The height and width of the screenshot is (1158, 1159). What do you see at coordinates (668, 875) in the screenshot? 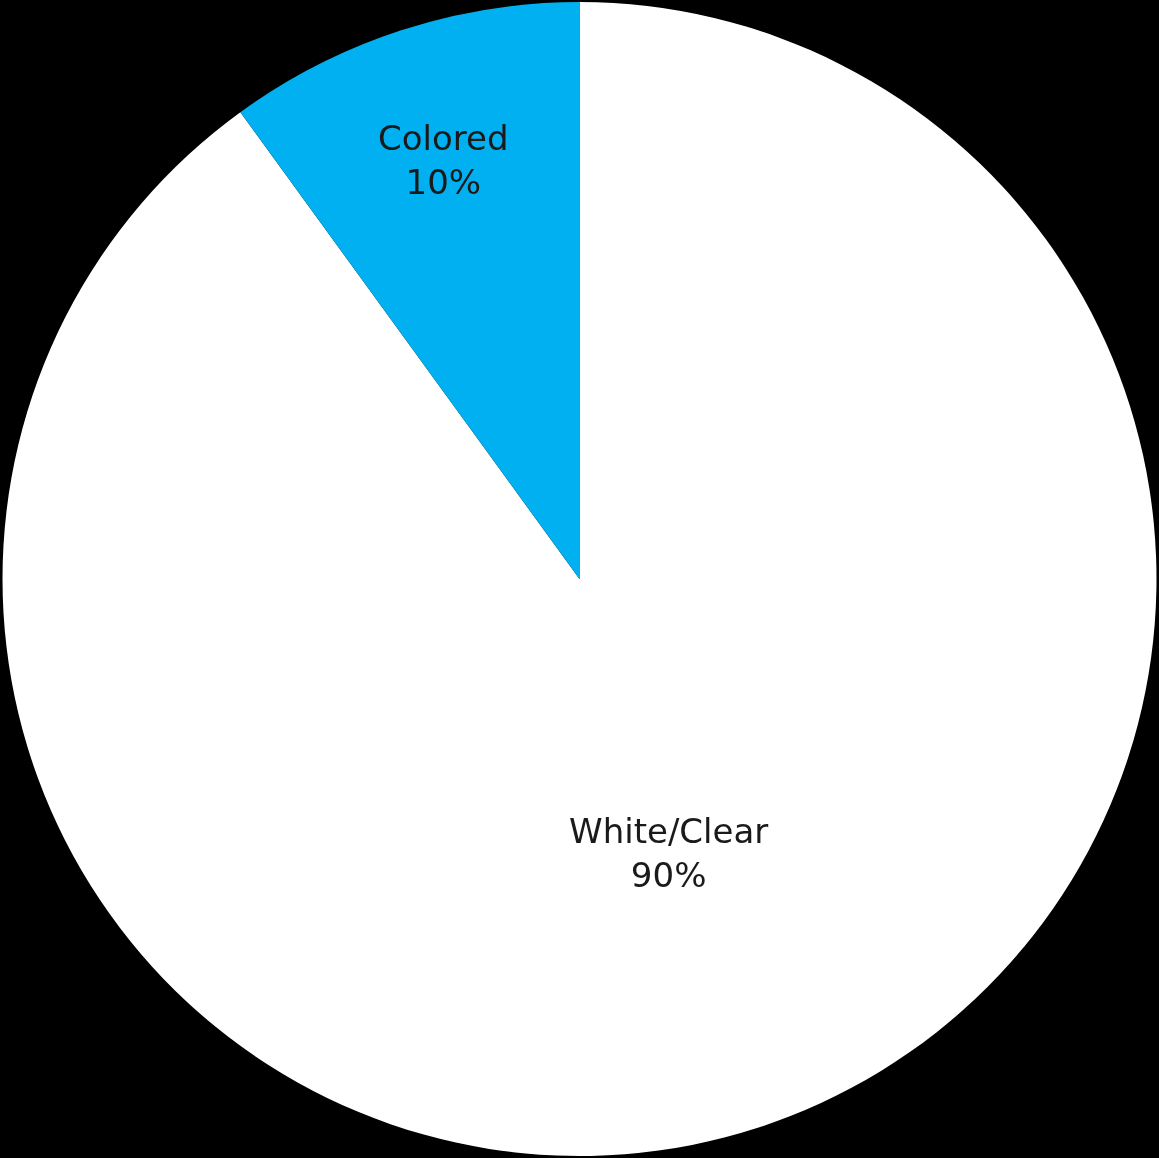
I see `data-label: 90%` at bounding box center [668, 875].